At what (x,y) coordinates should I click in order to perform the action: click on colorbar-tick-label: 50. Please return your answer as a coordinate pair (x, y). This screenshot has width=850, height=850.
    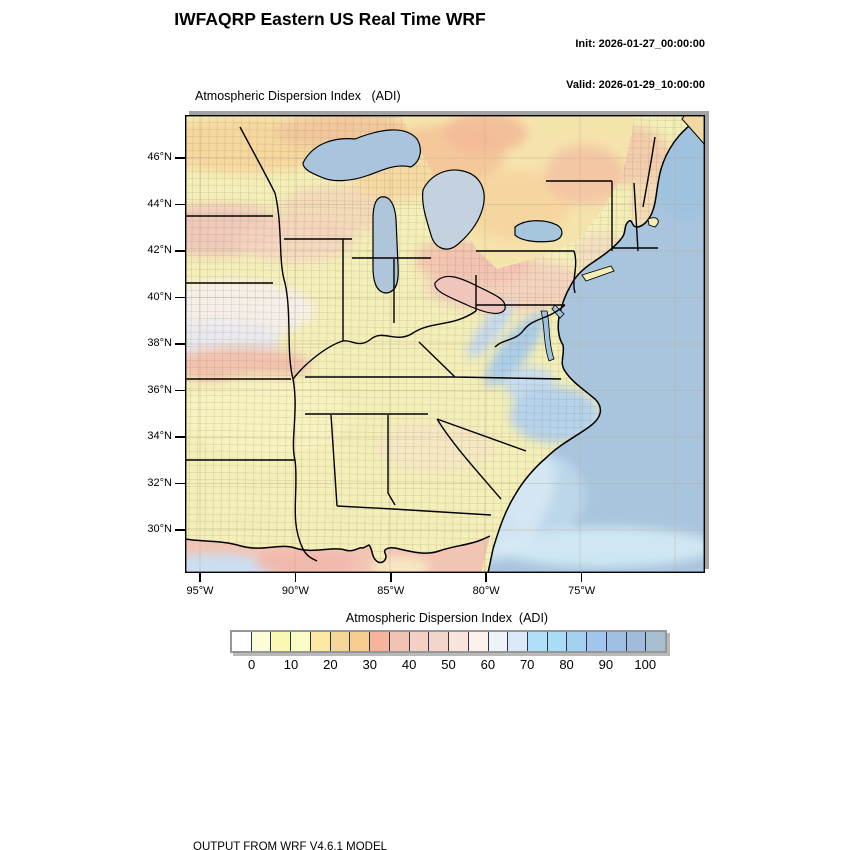
    Looking at the image, I should click on (448, 664).